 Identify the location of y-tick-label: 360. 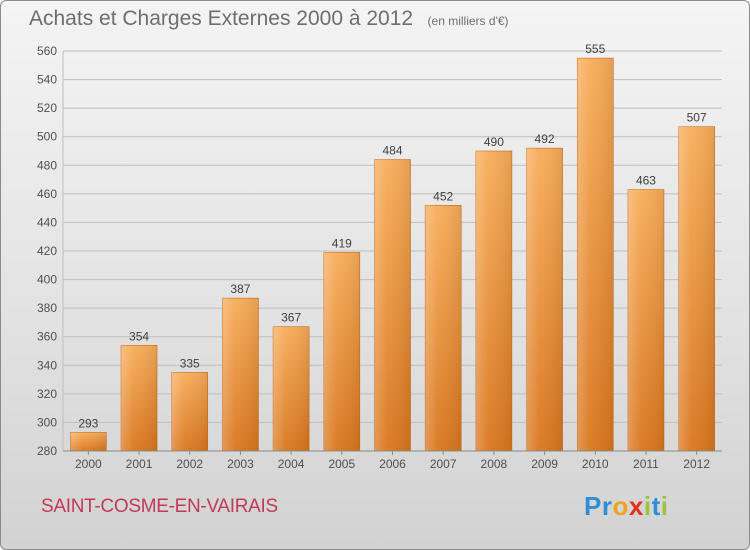
(47, 337).